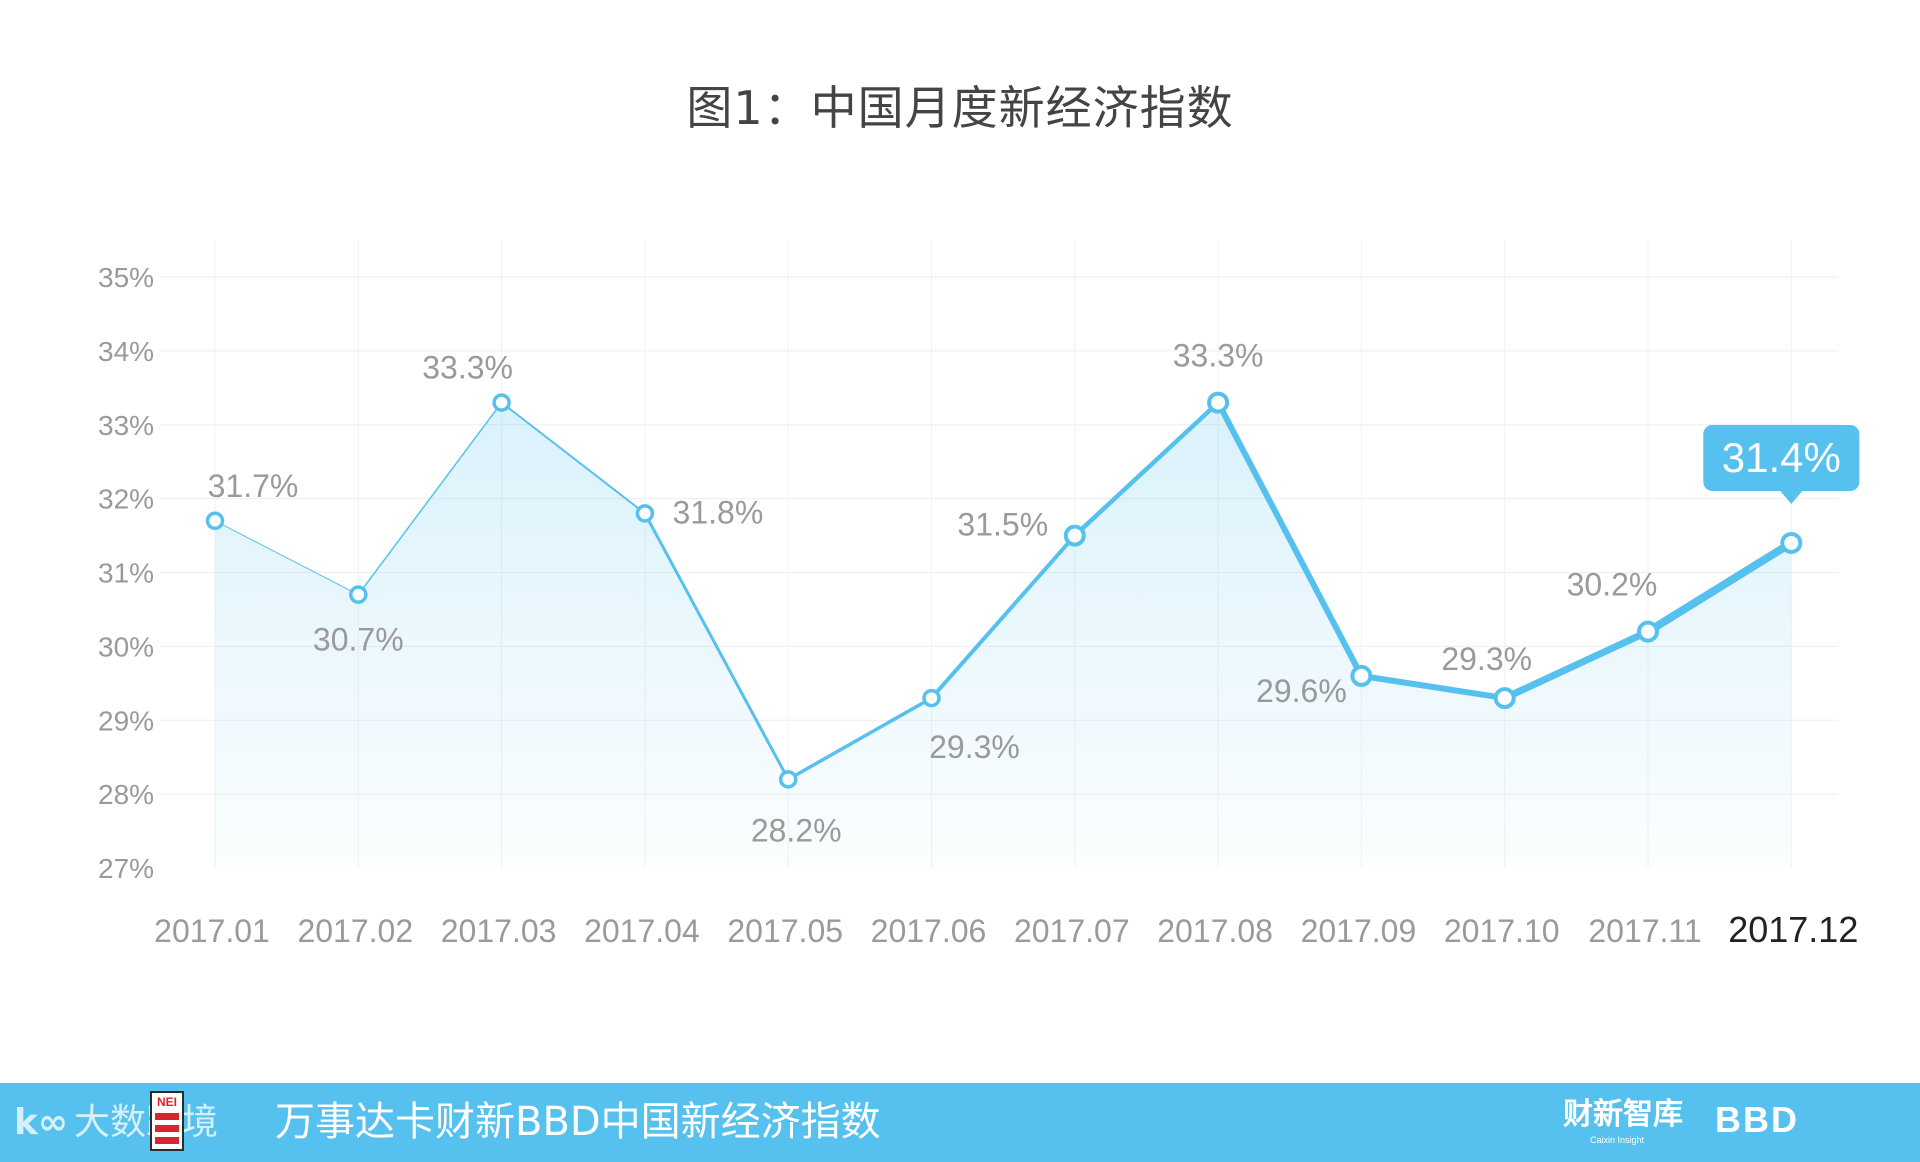 The width and height of the screenshot is (1920, 1162). Describe the element at coordinates (718, 512) in the screenshot. I see `data-label: 31.8%` at that location.